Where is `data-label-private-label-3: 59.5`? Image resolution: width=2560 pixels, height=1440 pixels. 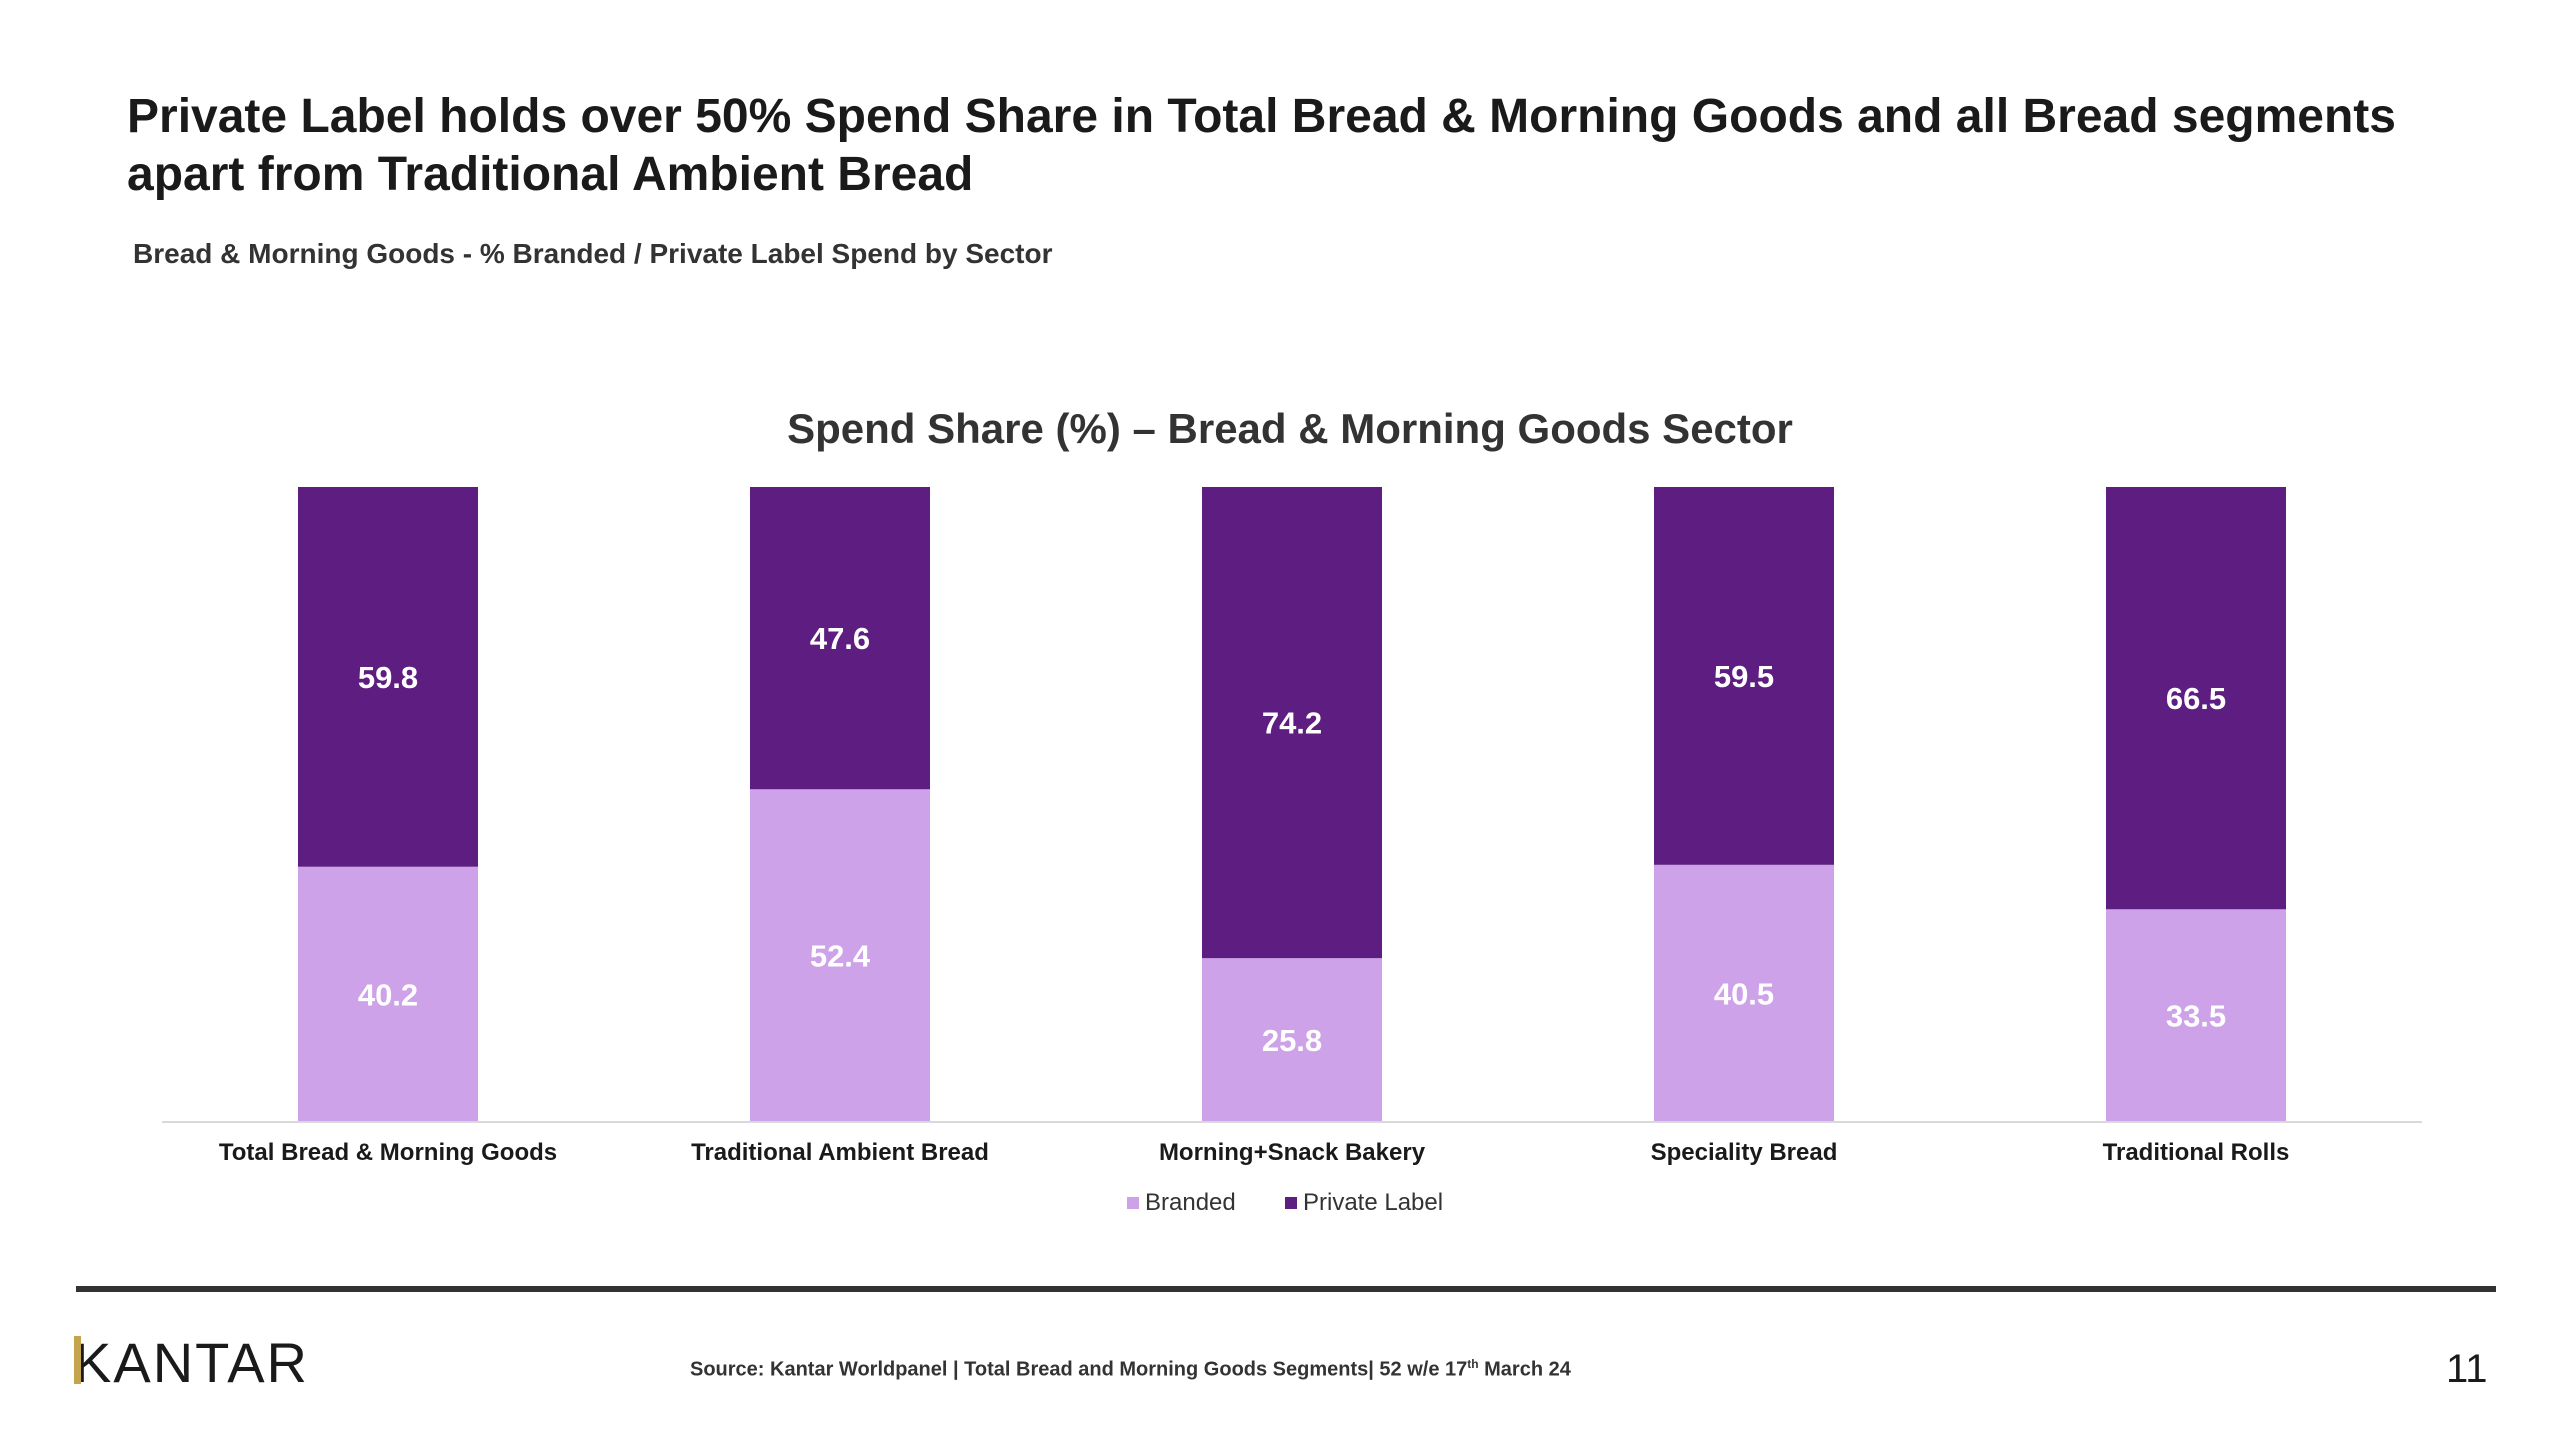
data-label-private-label-3: 59.5 is located at coordinates (1744, 676).